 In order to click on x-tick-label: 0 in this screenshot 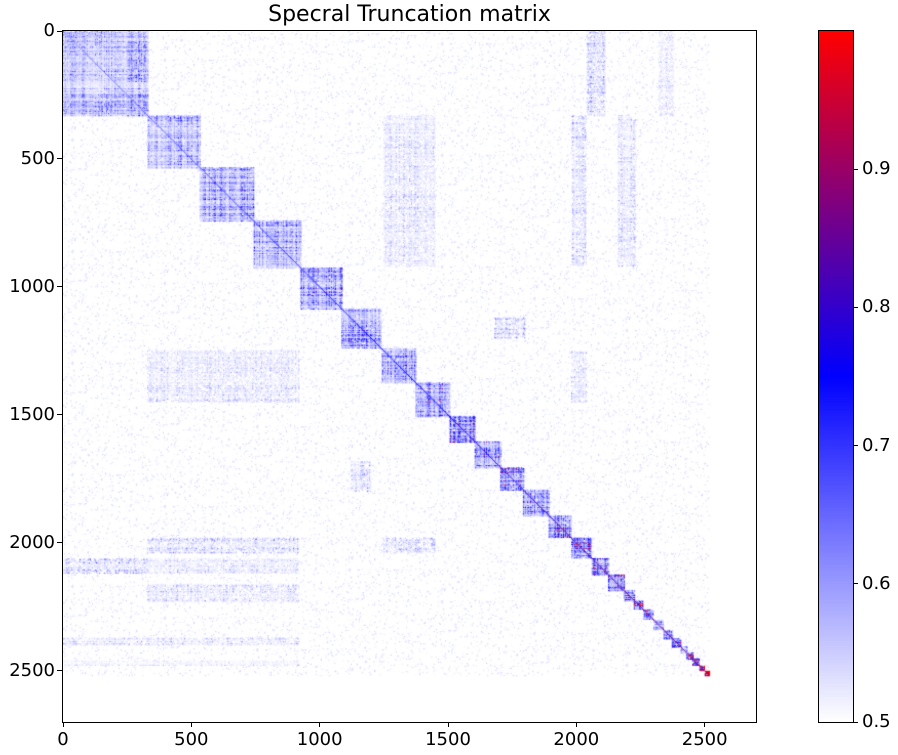, I will do `click(63, 739)`.